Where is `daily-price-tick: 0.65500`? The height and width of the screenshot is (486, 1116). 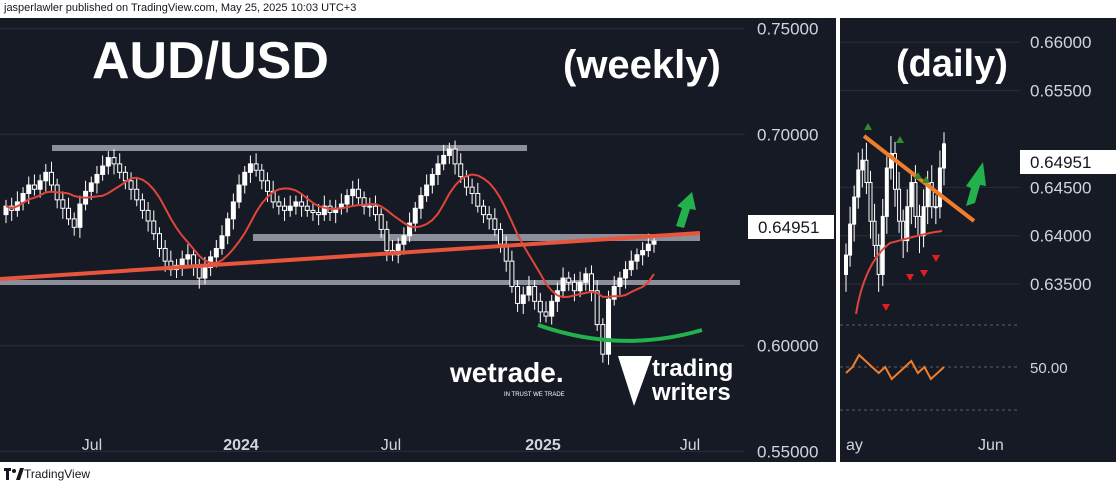
daily-price-tick: 0.65500 is located at coordinates (1060, 91).